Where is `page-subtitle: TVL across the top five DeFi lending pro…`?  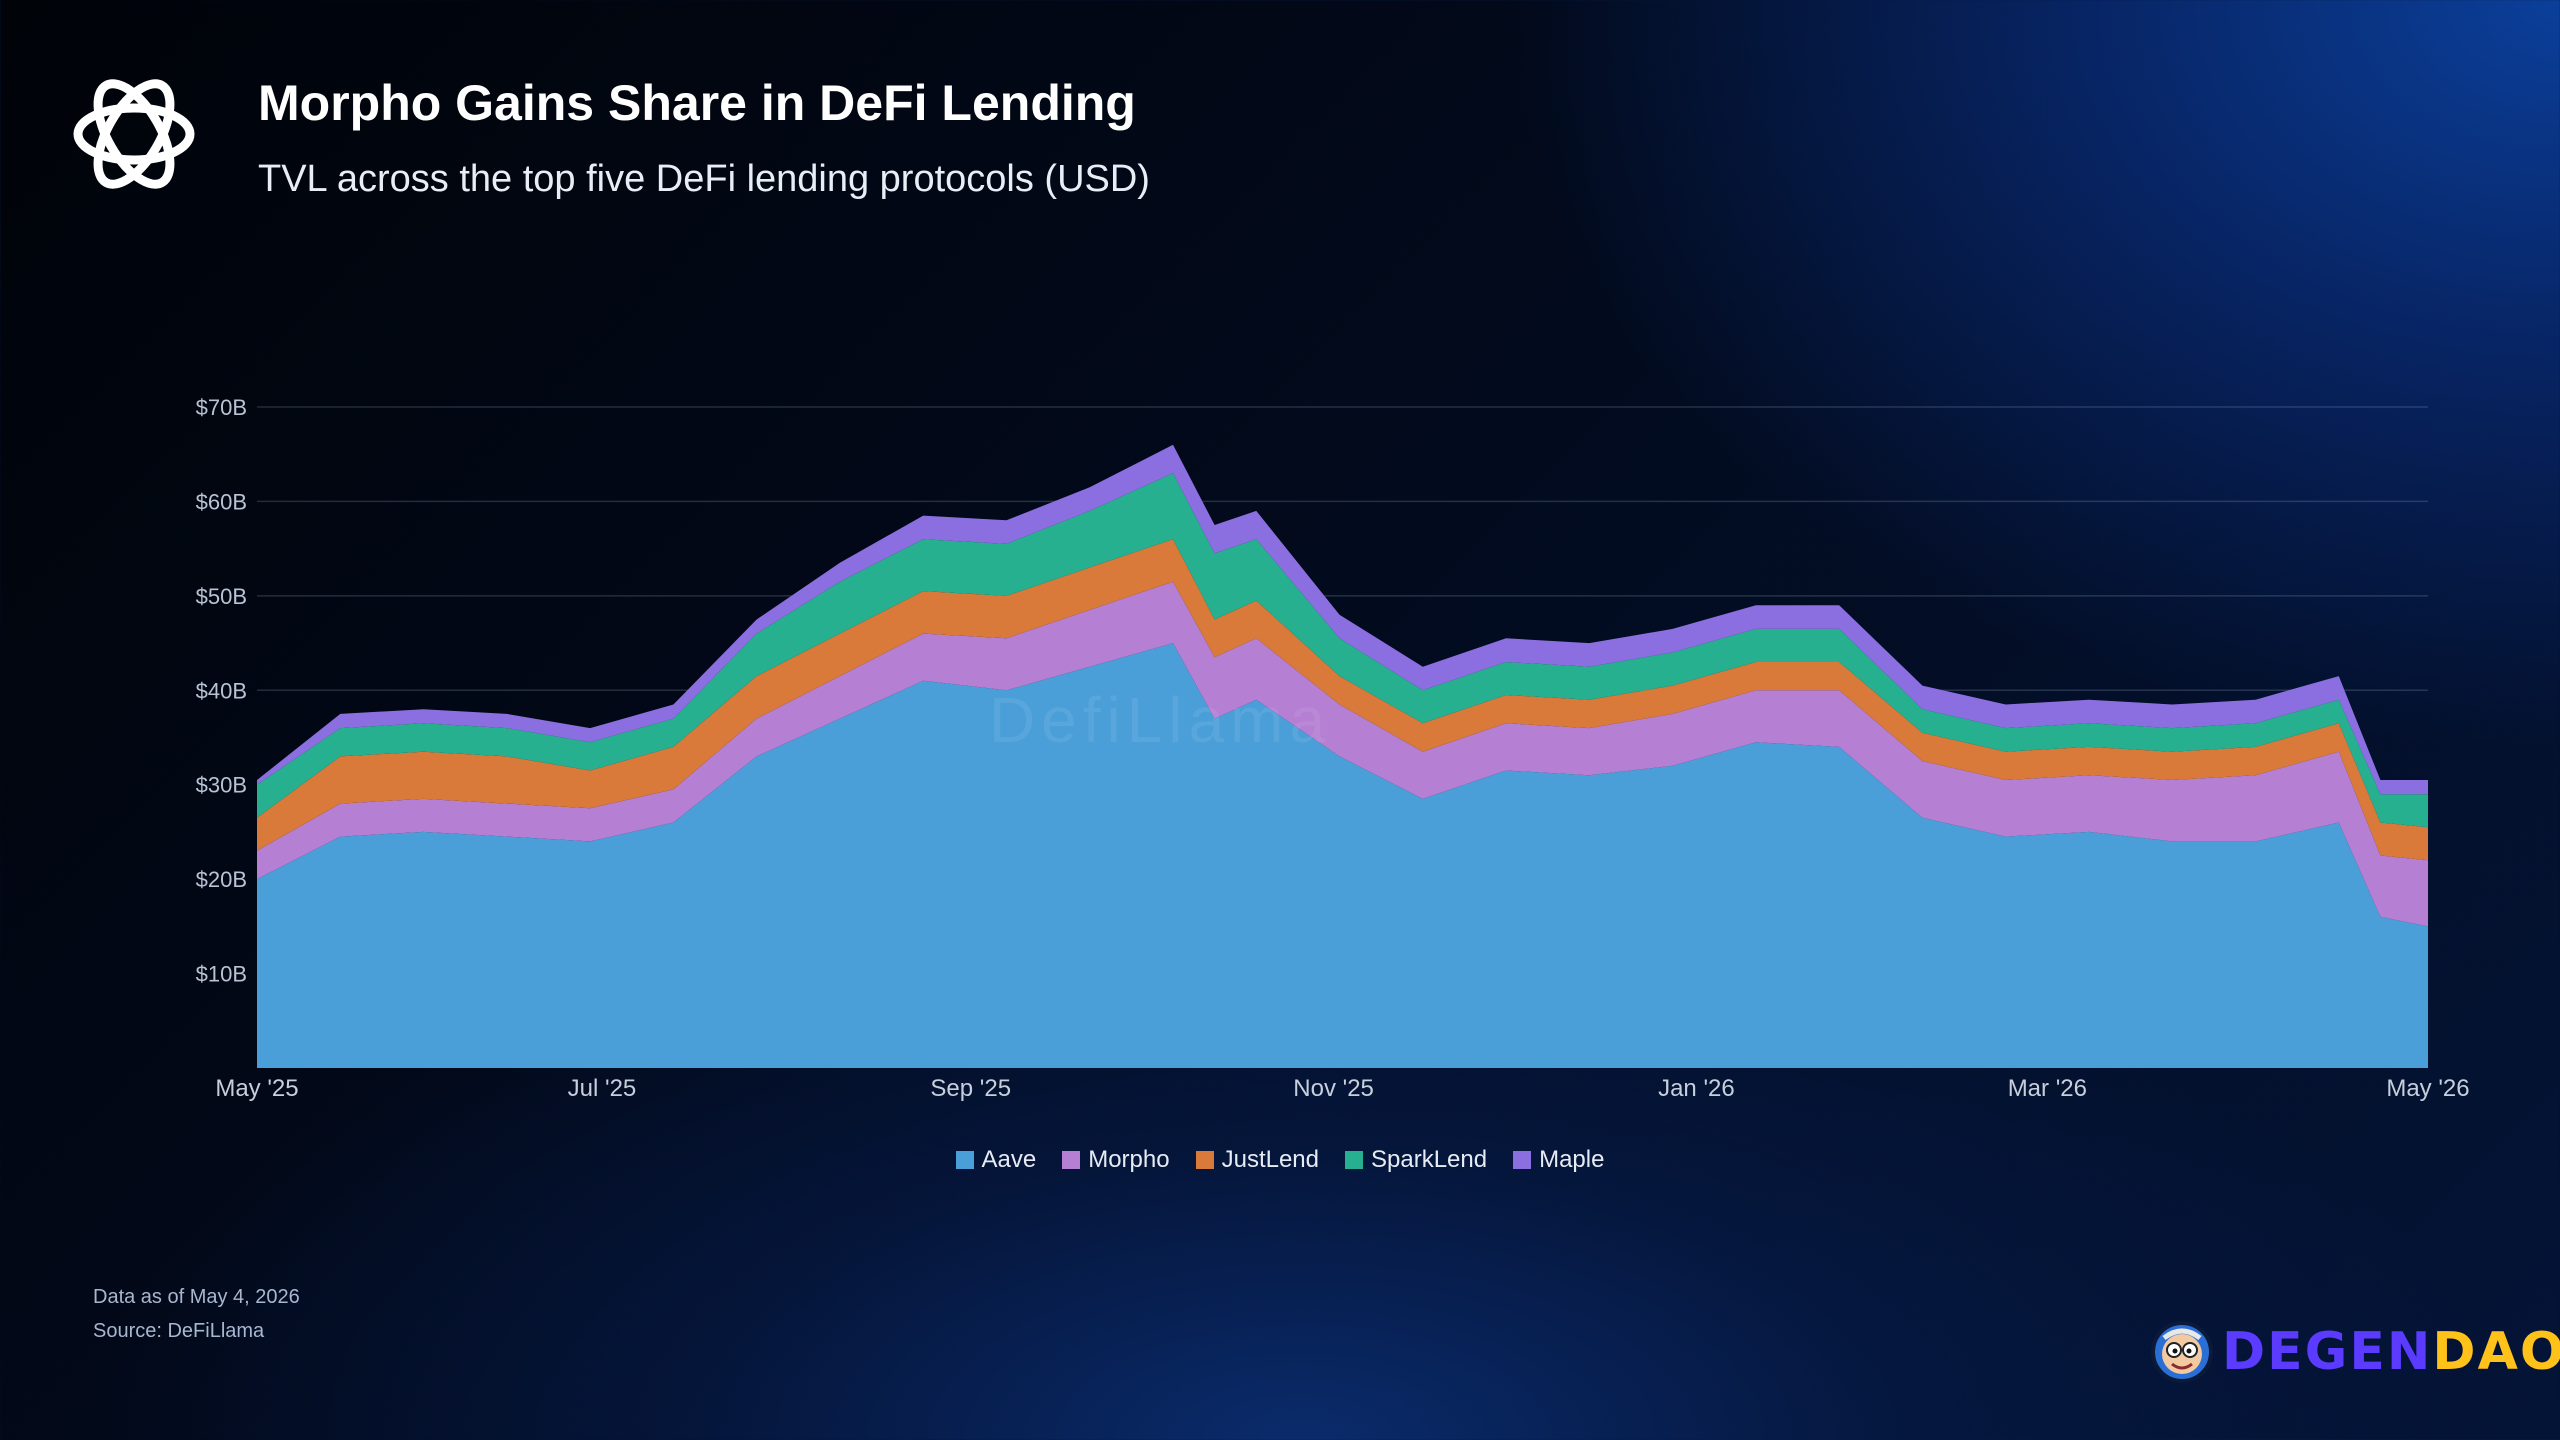 page-subtitle: TVL across the top five DeFi lending pro… is located at coordinates (704, 179).